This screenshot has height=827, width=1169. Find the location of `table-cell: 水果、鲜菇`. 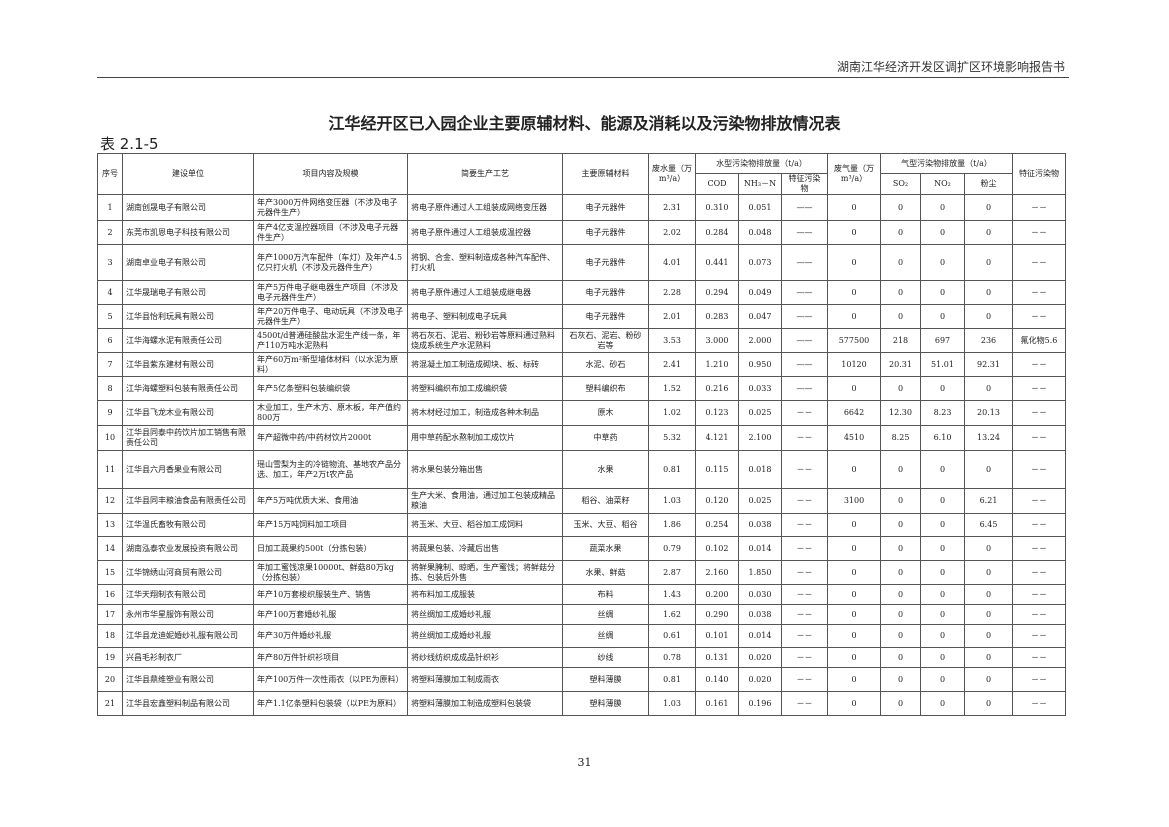

table-cell: 水果、鲜菇 is located at coordinates (605, 572).